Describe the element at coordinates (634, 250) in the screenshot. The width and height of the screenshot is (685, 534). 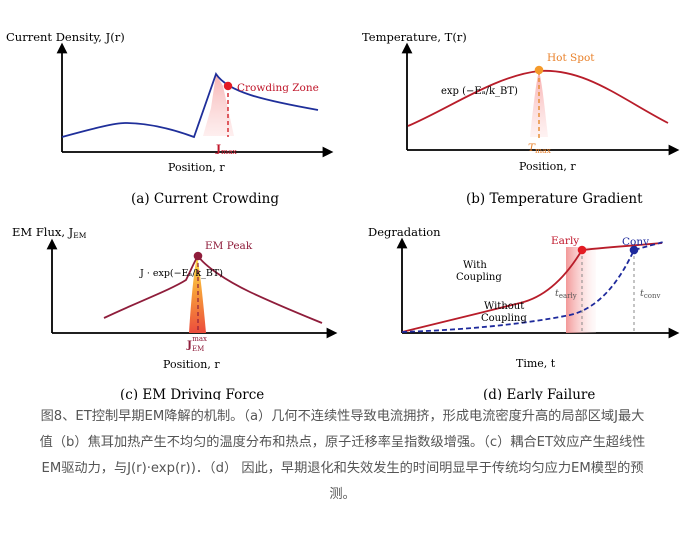
I see `panel-d-conv-marker` at that location.